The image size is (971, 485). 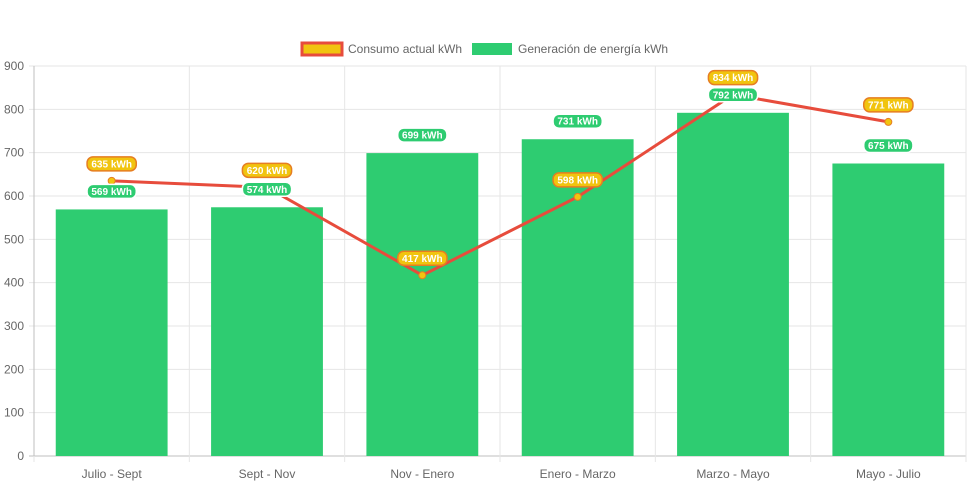 What do you see at coordinates (322, 49) in the screenshot?
I see `legend-swatch-consumo` at bounding box center [322, 49].